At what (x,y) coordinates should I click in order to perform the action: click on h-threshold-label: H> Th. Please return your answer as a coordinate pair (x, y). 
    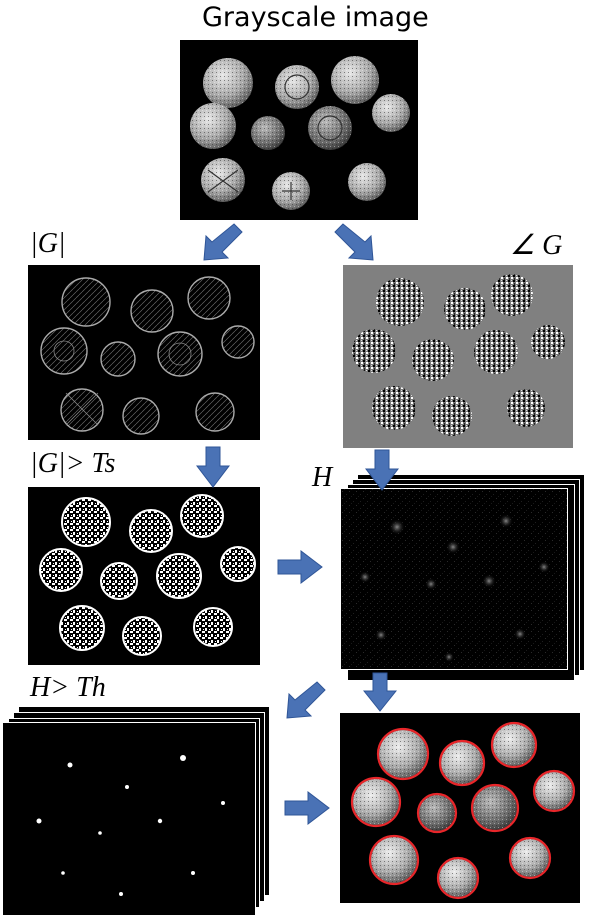
    Looking at the image, I should click on (68, 687).